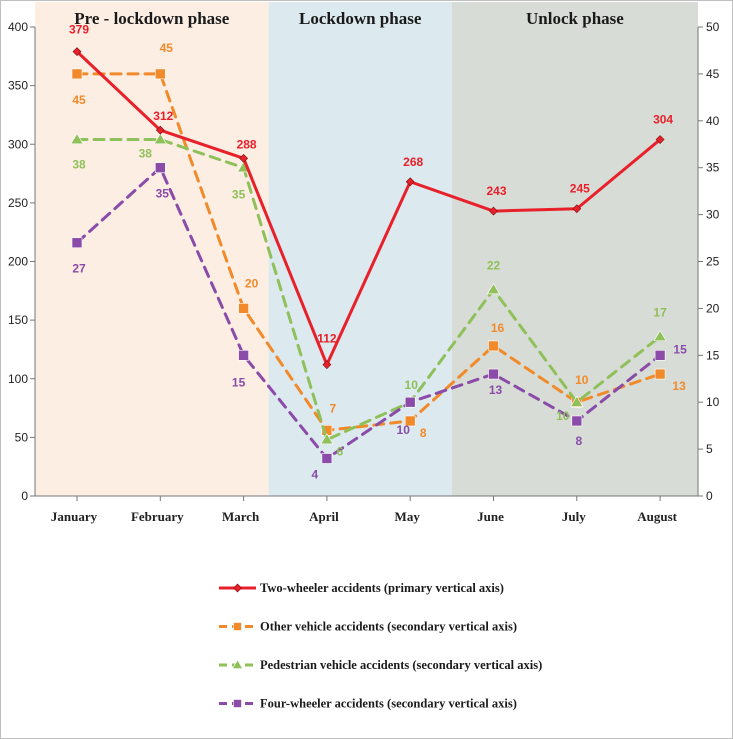 The width and height of the screenshot is (733, 739). Describe the element at coordinates (327, 458) in the screenshot. I see `marker-four-april` at that location.